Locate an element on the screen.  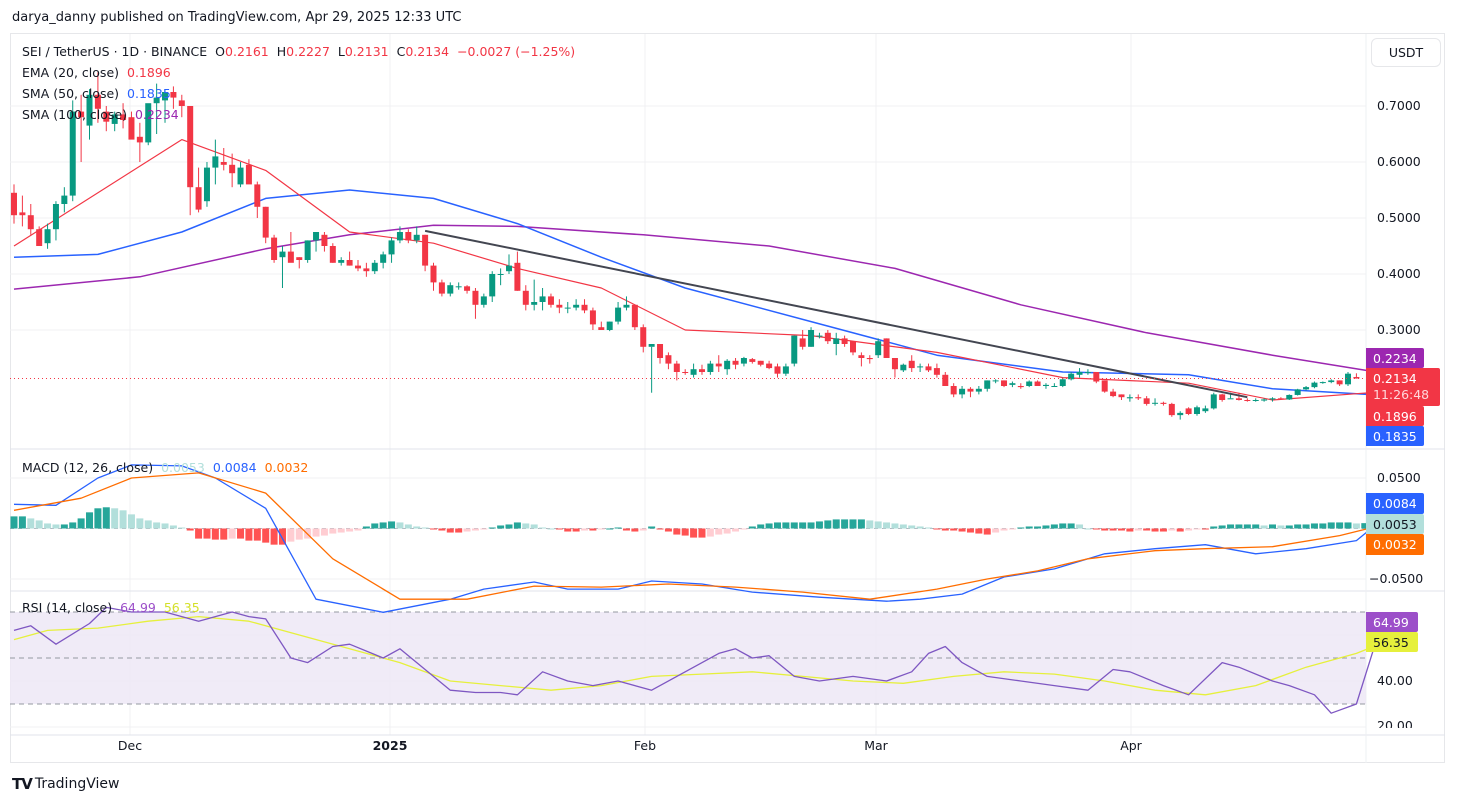
sma100-legend: SMA (100, close) 0.2234 is located at coordinates (102, 114).